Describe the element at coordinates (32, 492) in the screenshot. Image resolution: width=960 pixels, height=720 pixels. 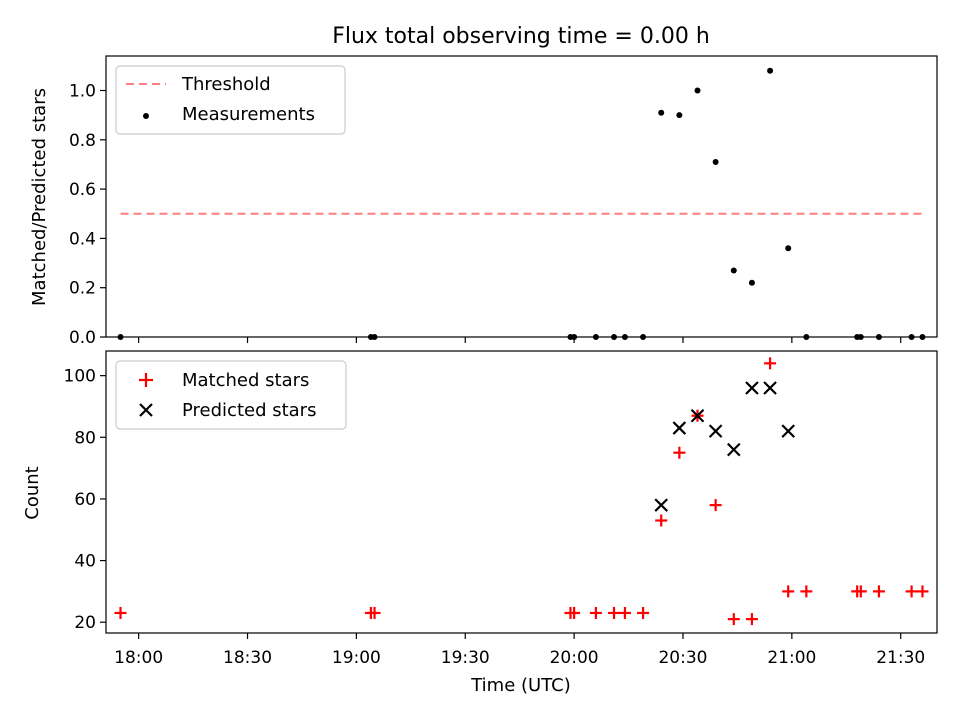
I see `count-y-axis-label: Count` at that location.